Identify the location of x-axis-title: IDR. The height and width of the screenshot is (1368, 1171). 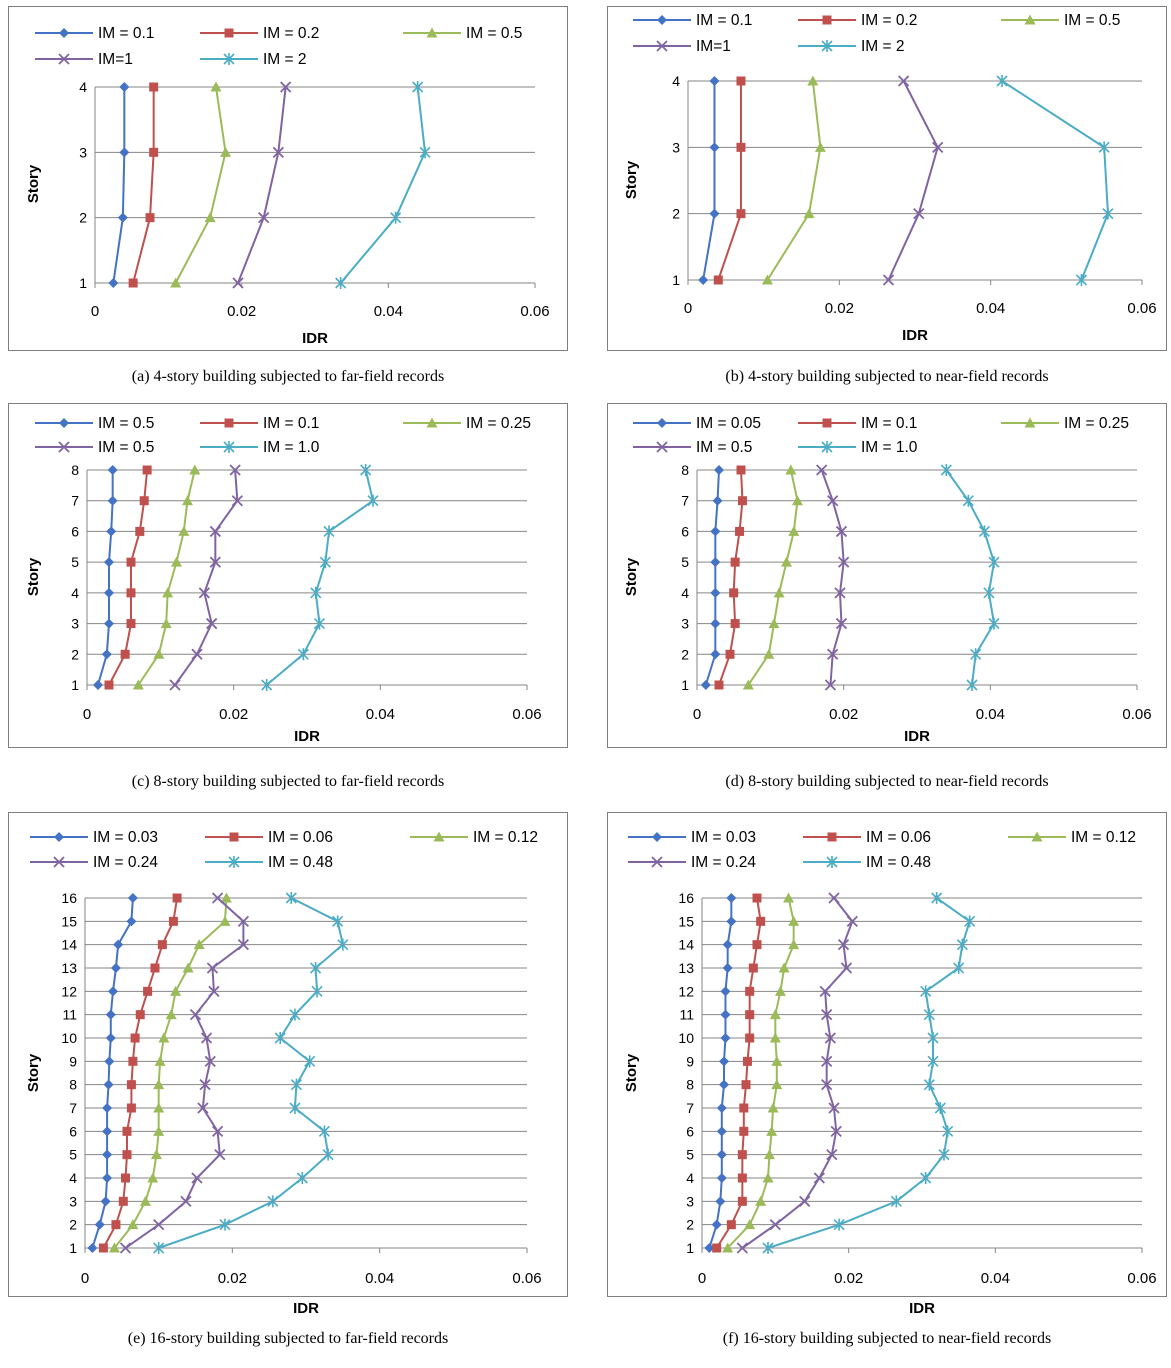
(917, 736).